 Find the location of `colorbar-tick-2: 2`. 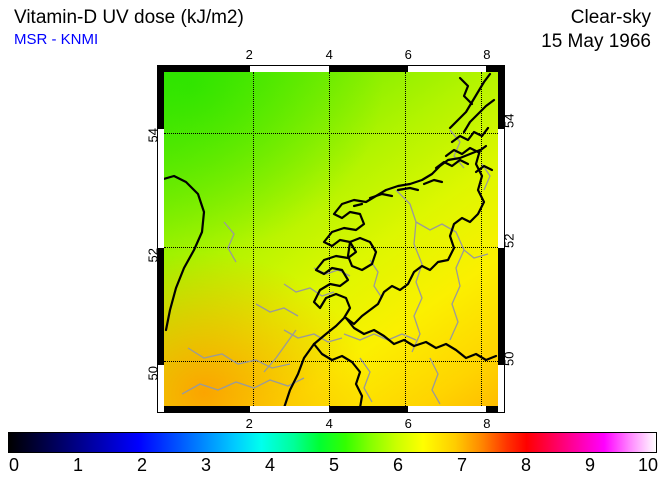

colorbar-tick-2: 2 is located at coordinates (142, 465).